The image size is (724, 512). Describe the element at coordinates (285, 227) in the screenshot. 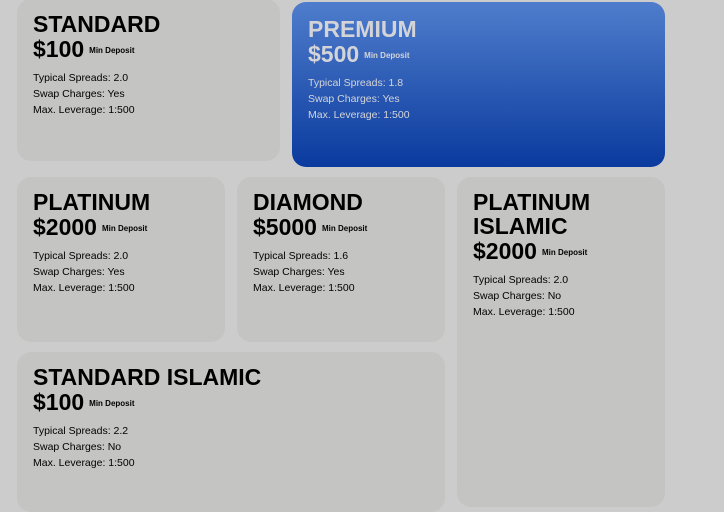

I see `price-value: $5000` at that location.